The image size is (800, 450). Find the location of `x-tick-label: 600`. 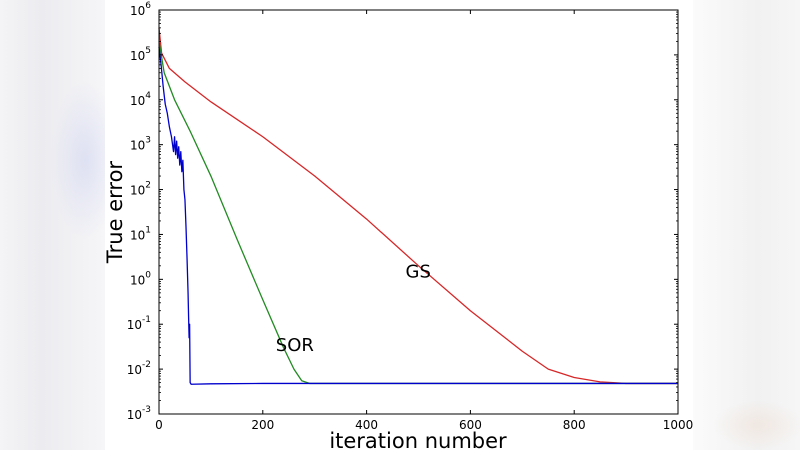

x-tick-label: 600 is located at coordinates (470, 425).